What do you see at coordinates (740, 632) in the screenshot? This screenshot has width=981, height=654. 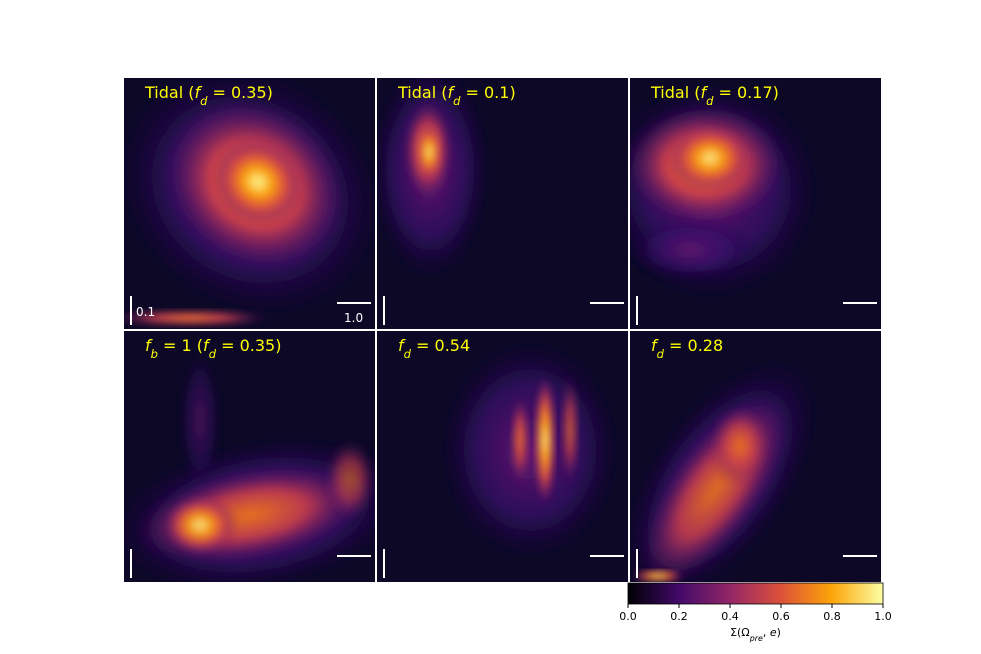 I see `text-part: Σ(Ω` at bounding box center [740, 632].